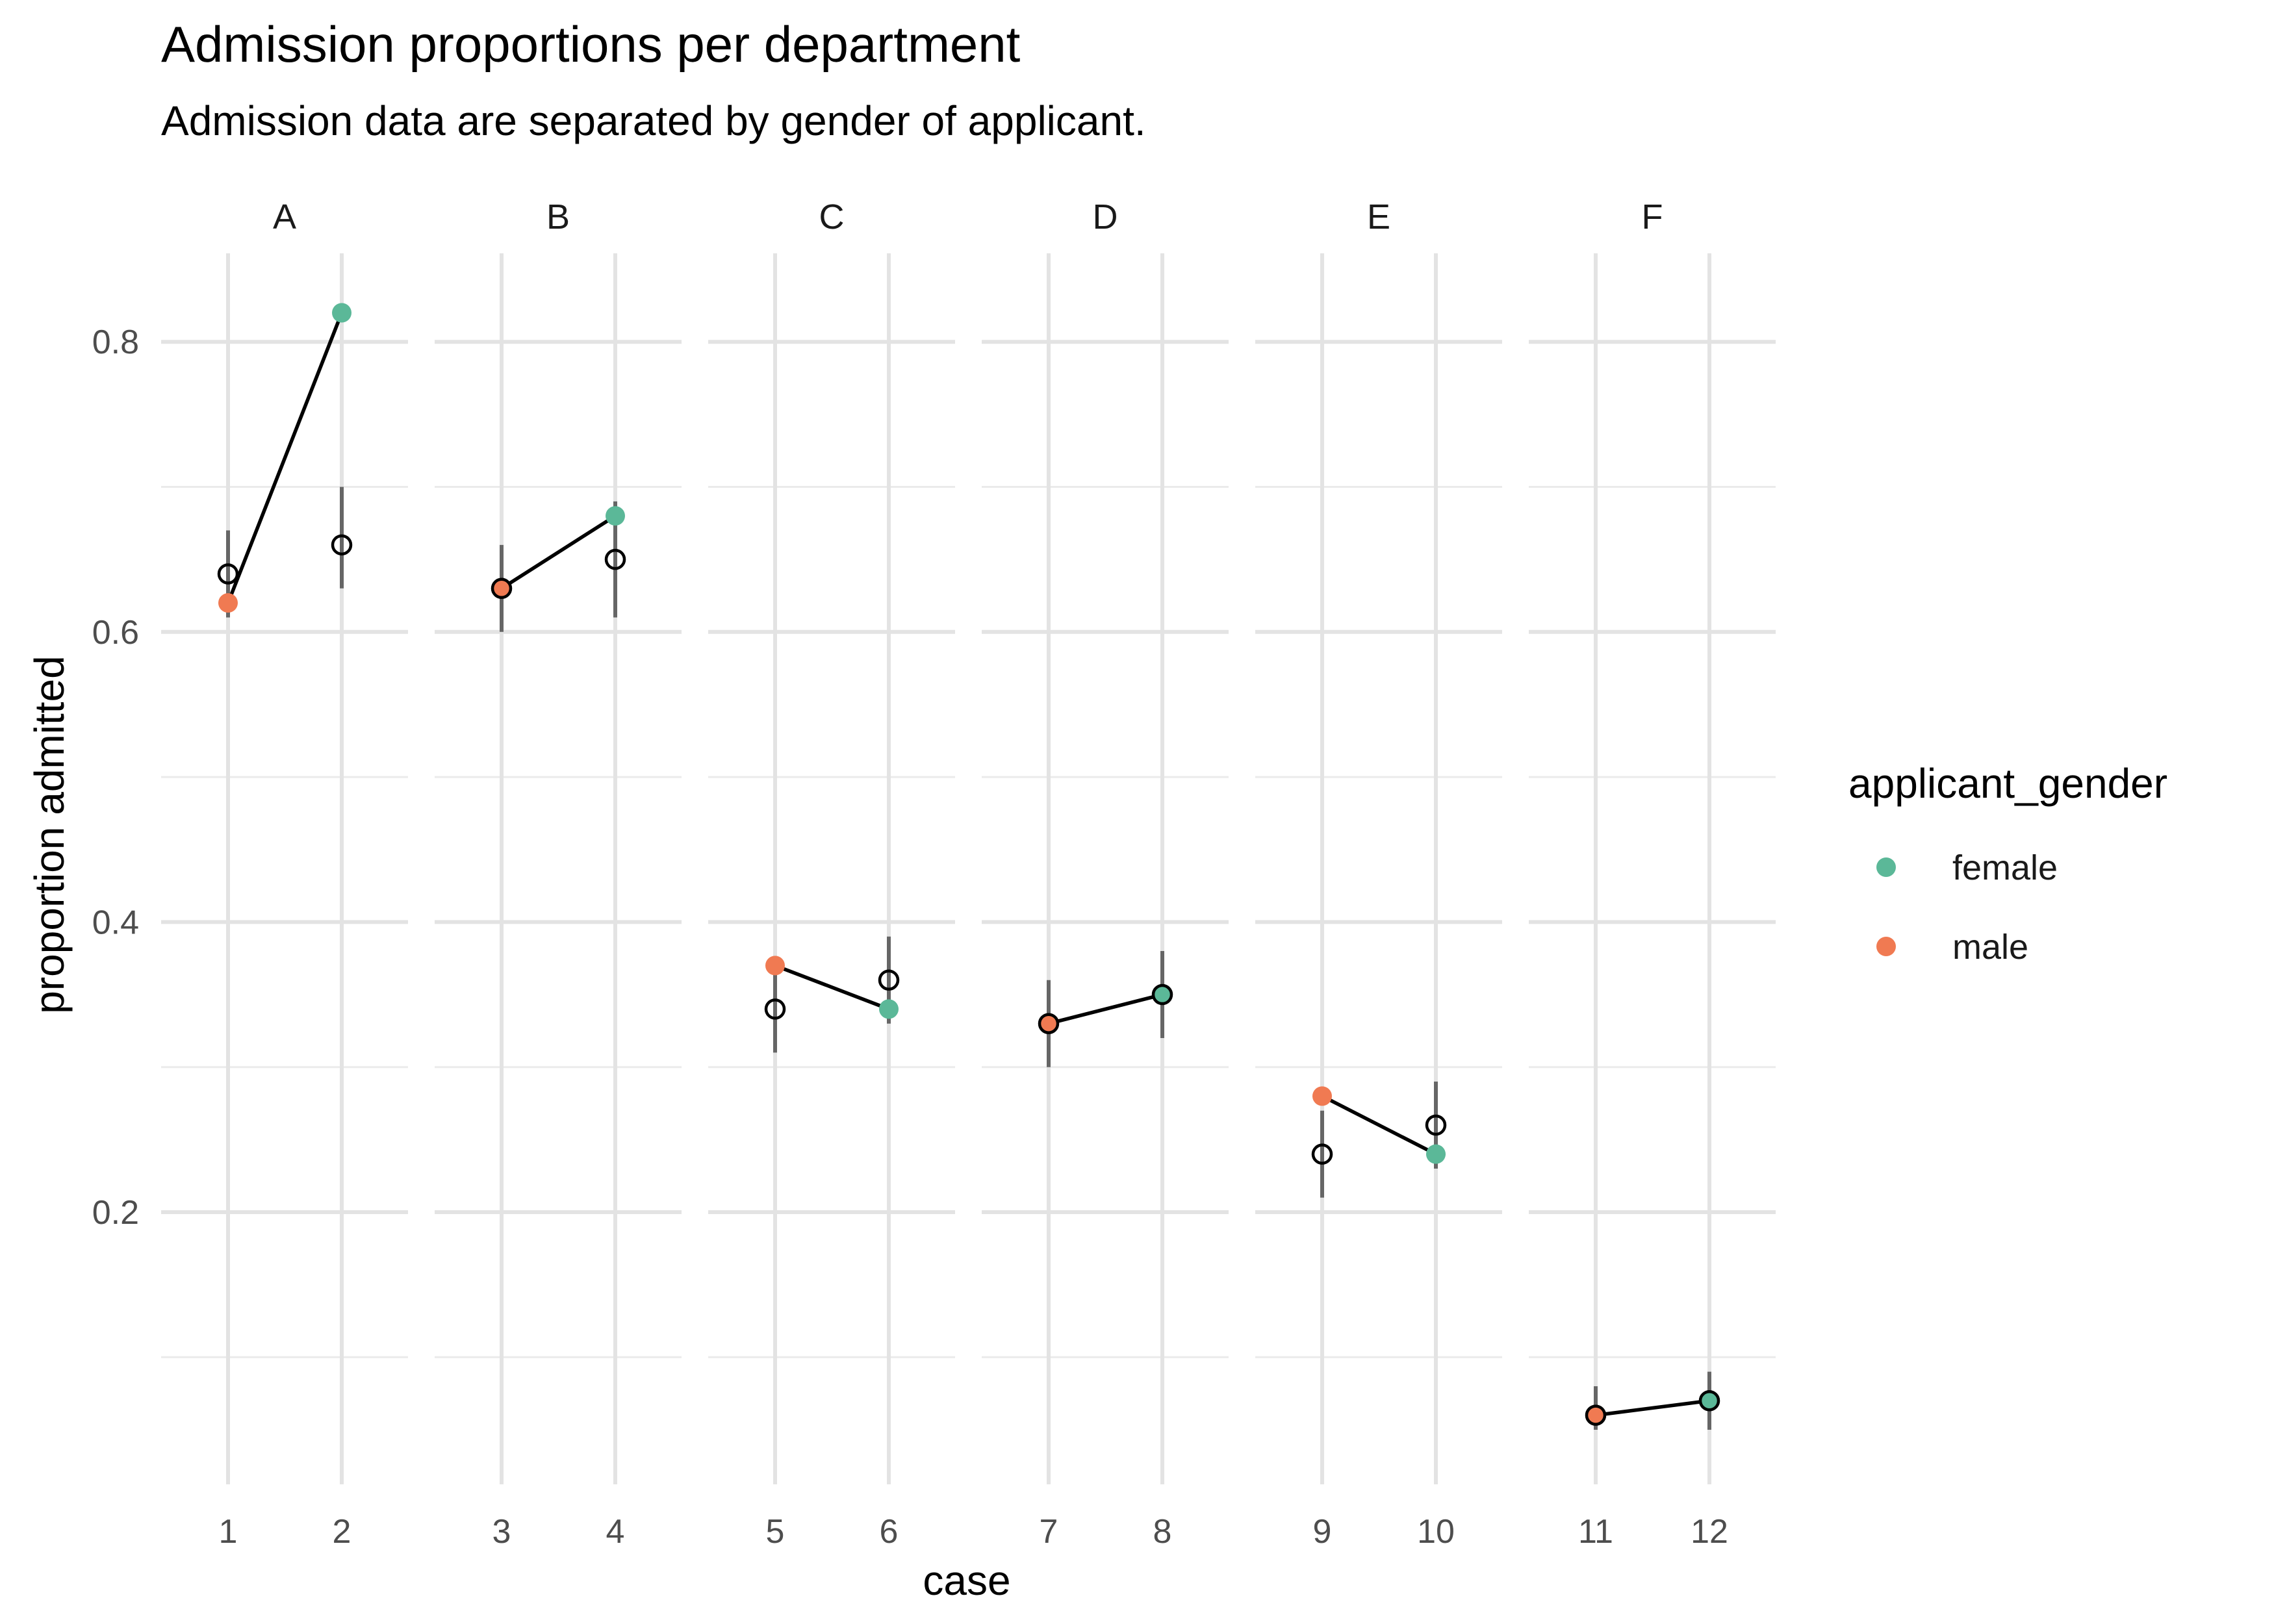 The width and height of the screenshot is (2274, 1624). What do you see at coordinates (1105, 216) in the screenshot?
I see `facet-label-D: D` at bounding box center [1105, 216].